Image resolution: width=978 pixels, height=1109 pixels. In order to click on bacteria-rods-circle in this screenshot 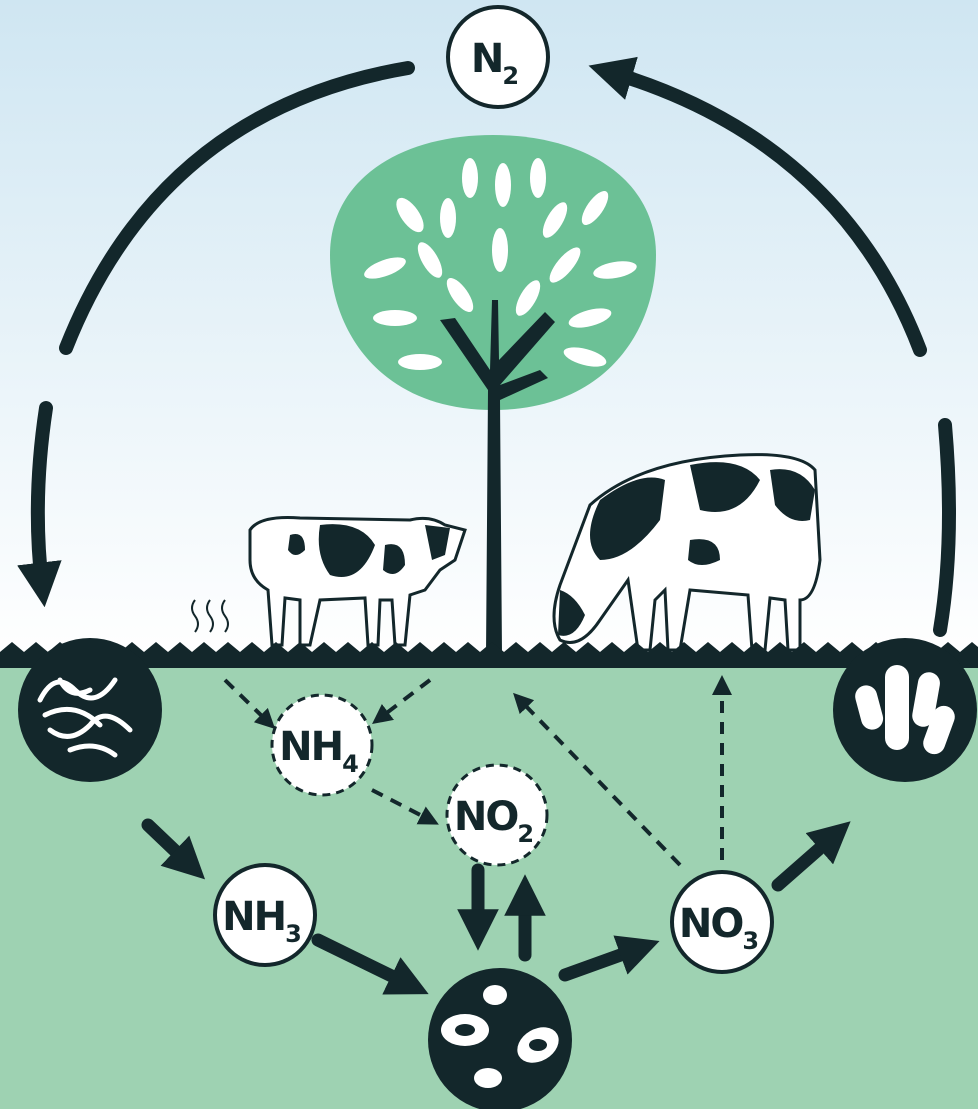, I will do `click(905, 710)`.